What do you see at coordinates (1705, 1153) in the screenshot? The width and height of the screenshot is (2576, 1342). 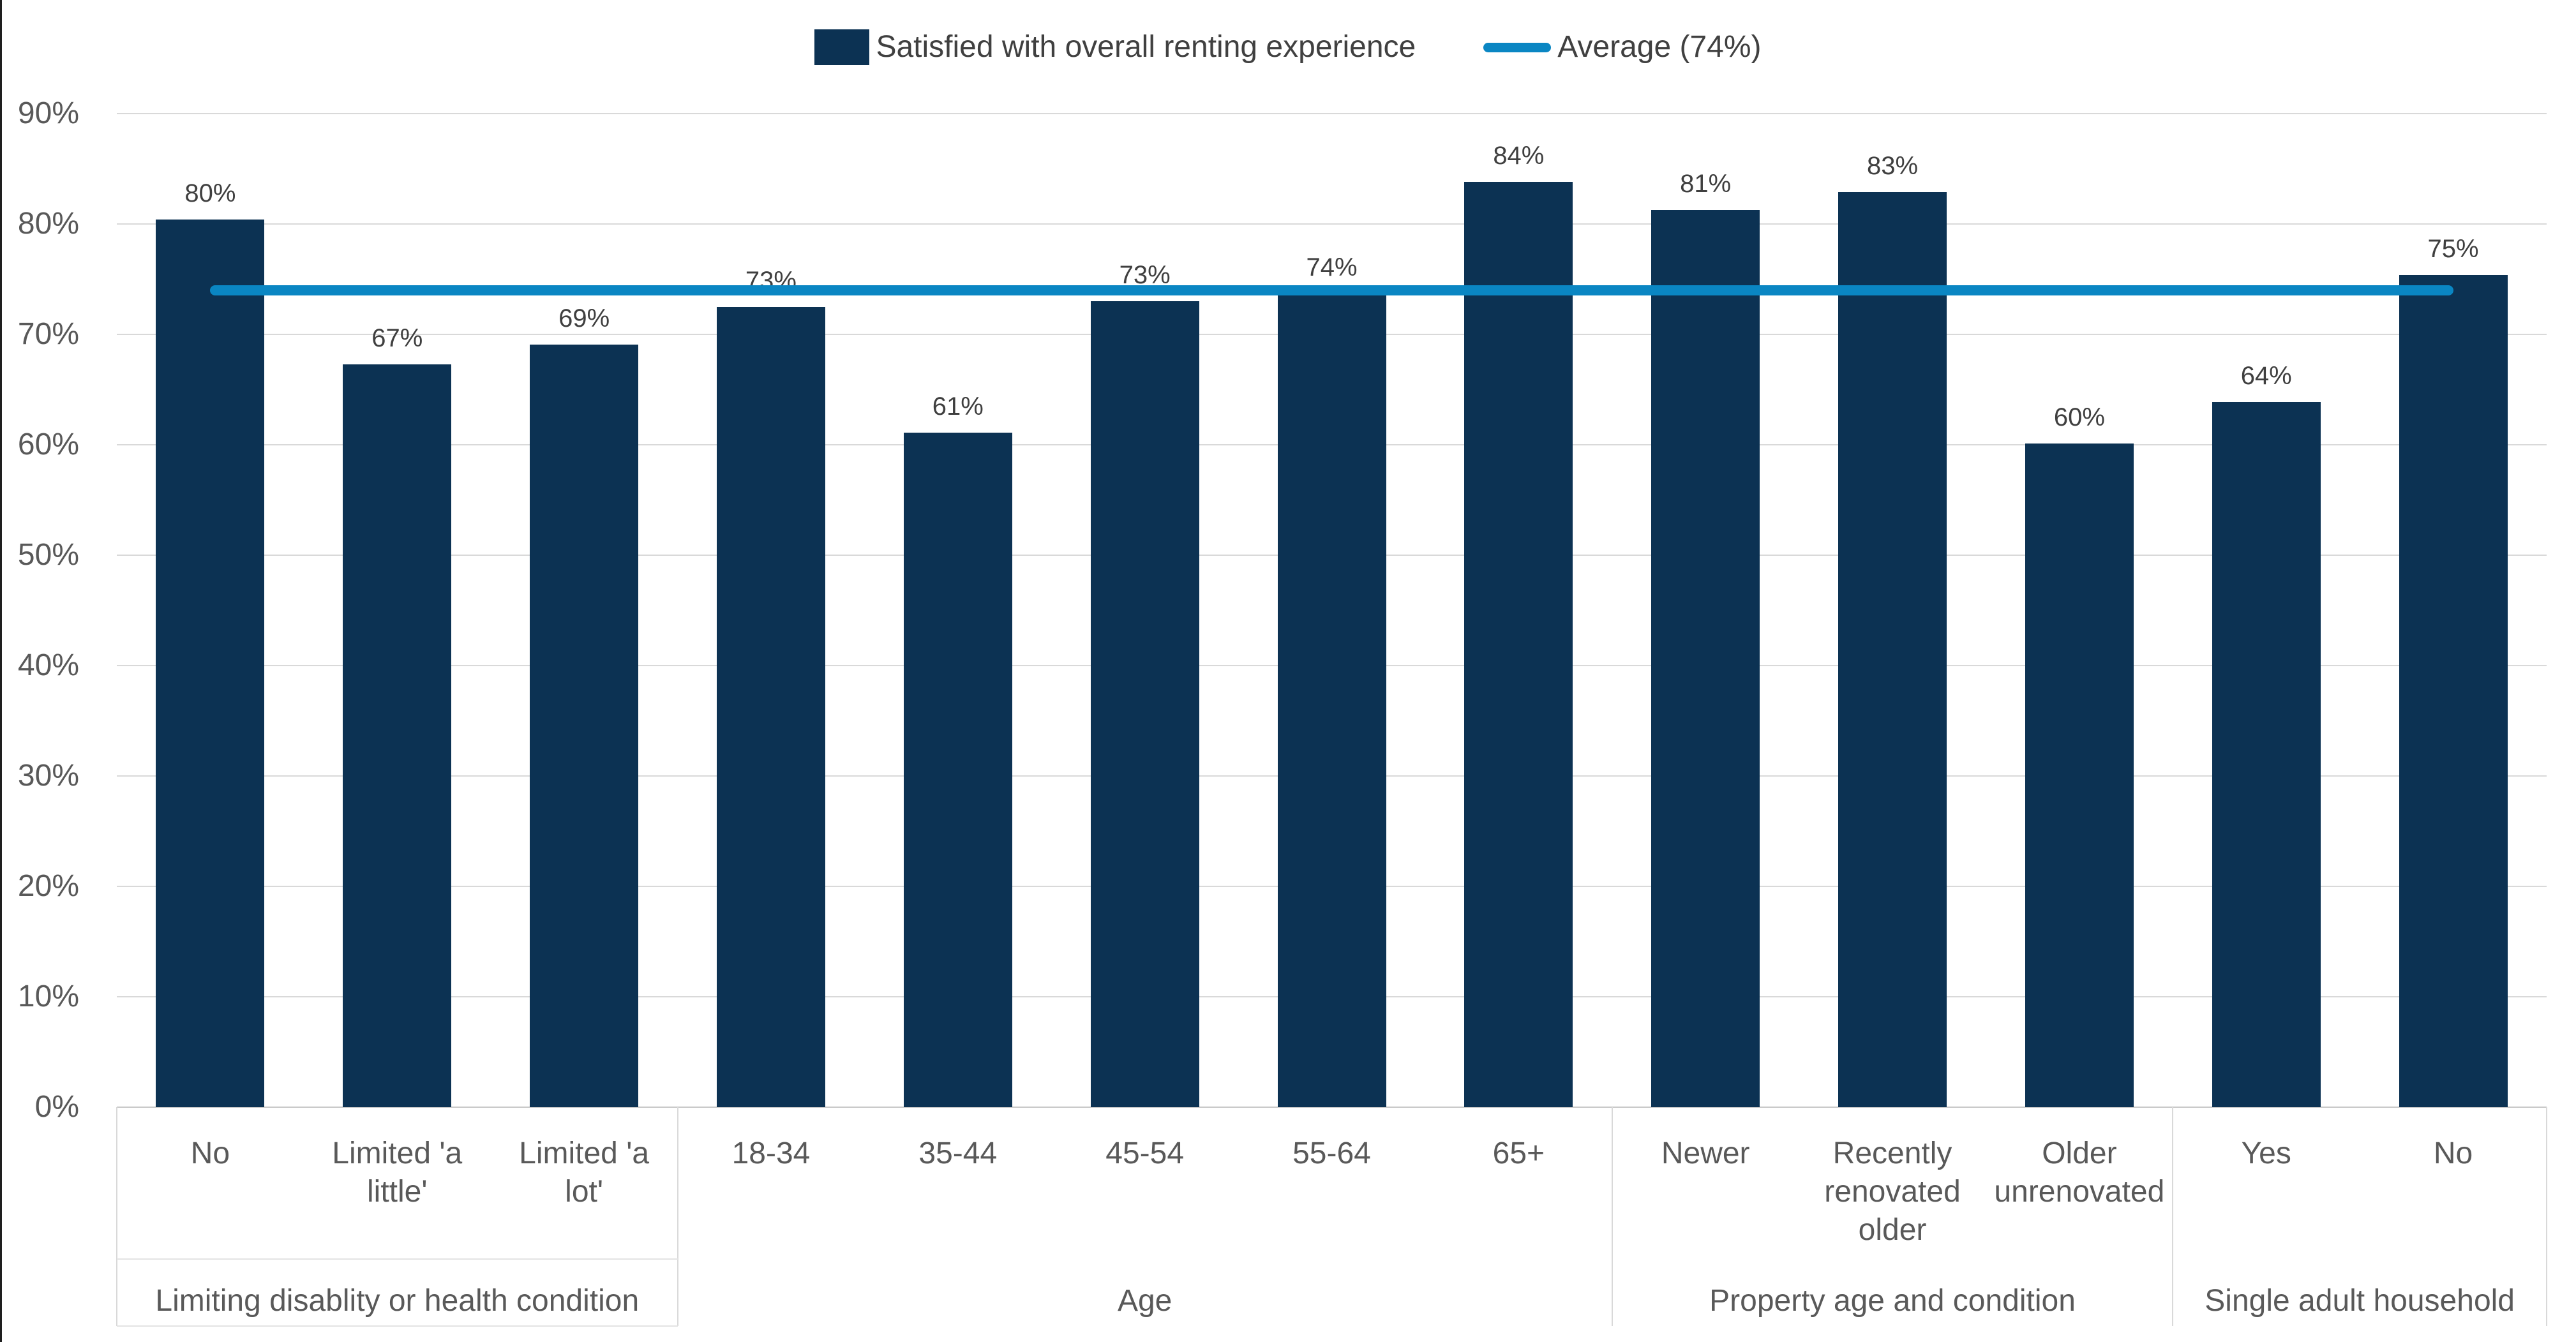 I see `category-label: Newer` at bounding box center [1705, 1153].